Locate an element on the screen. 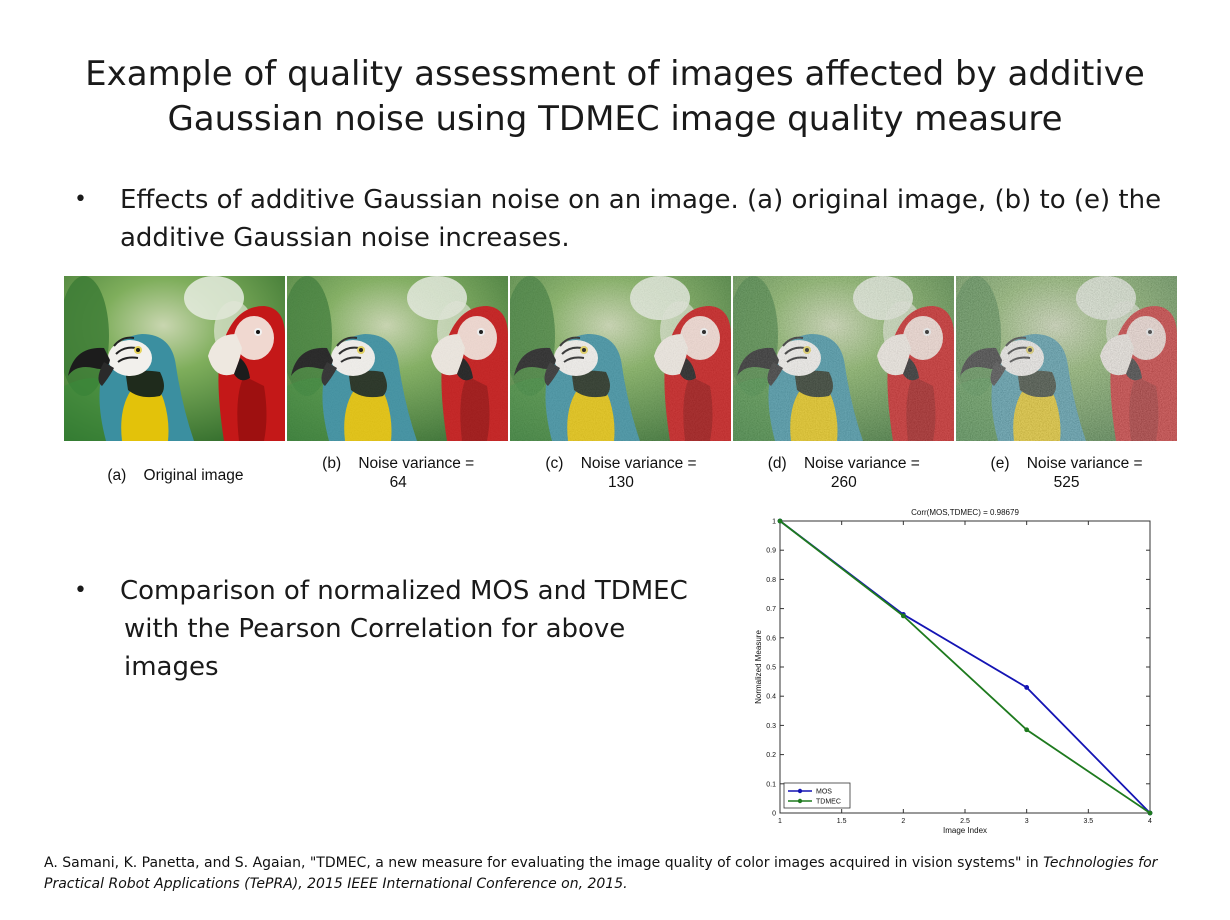 The image size is (1230, 920). y-tick-label: 1 is located at coordinates (774, 522).